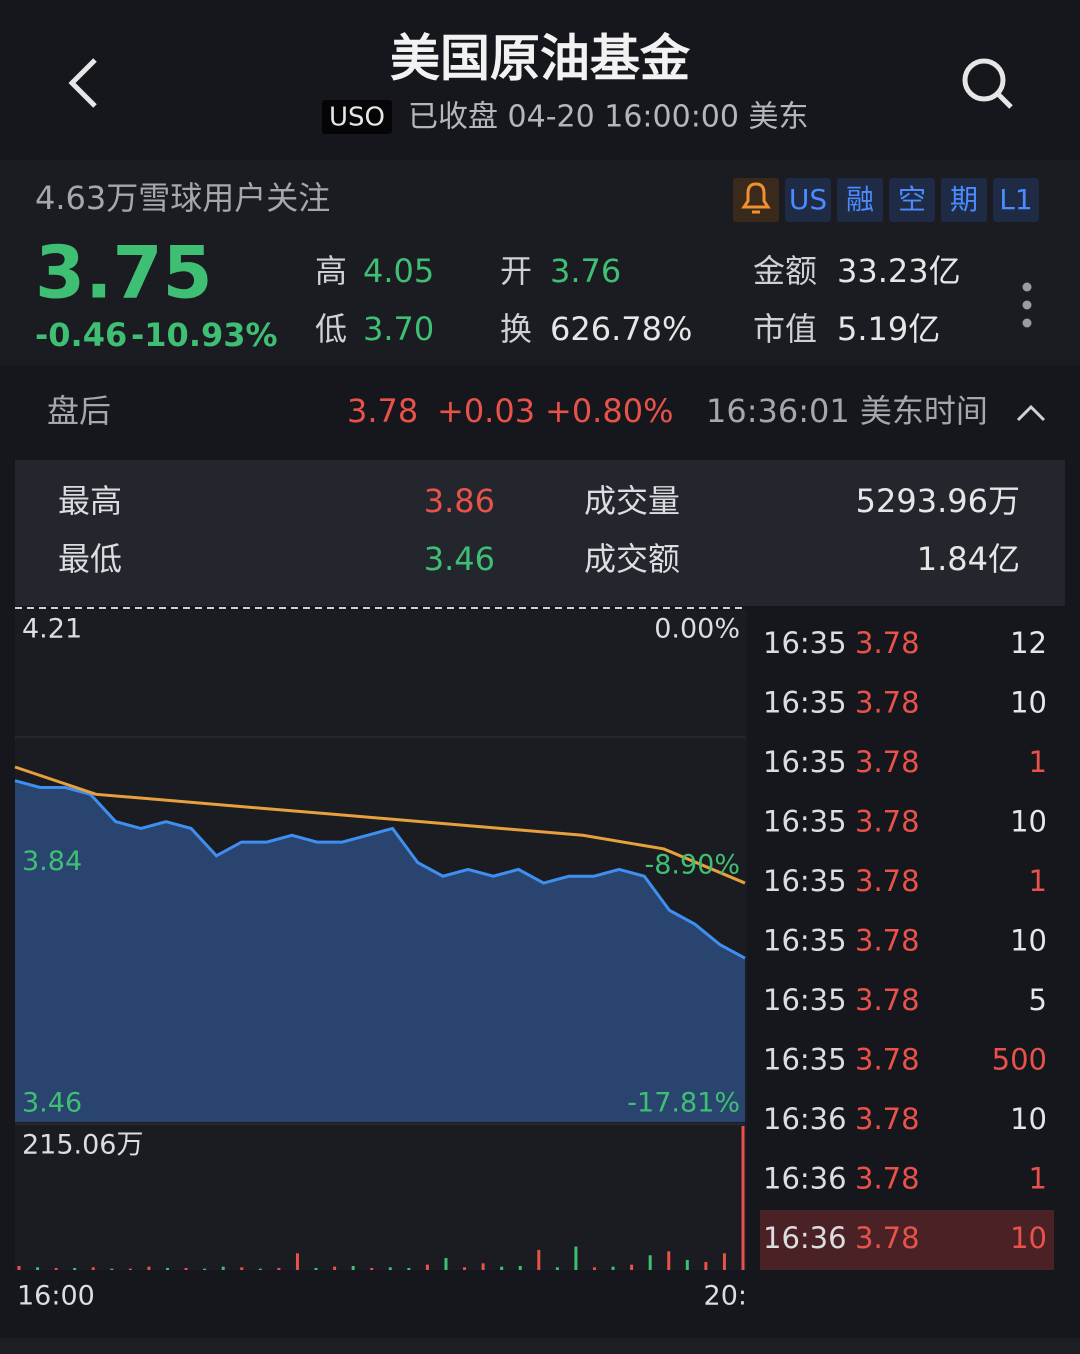 The image size is (1080, 1354). Describe the element at coordinates (82, 1145) in the screenshot. I see `volume-max-label: 215.06万` at that location.